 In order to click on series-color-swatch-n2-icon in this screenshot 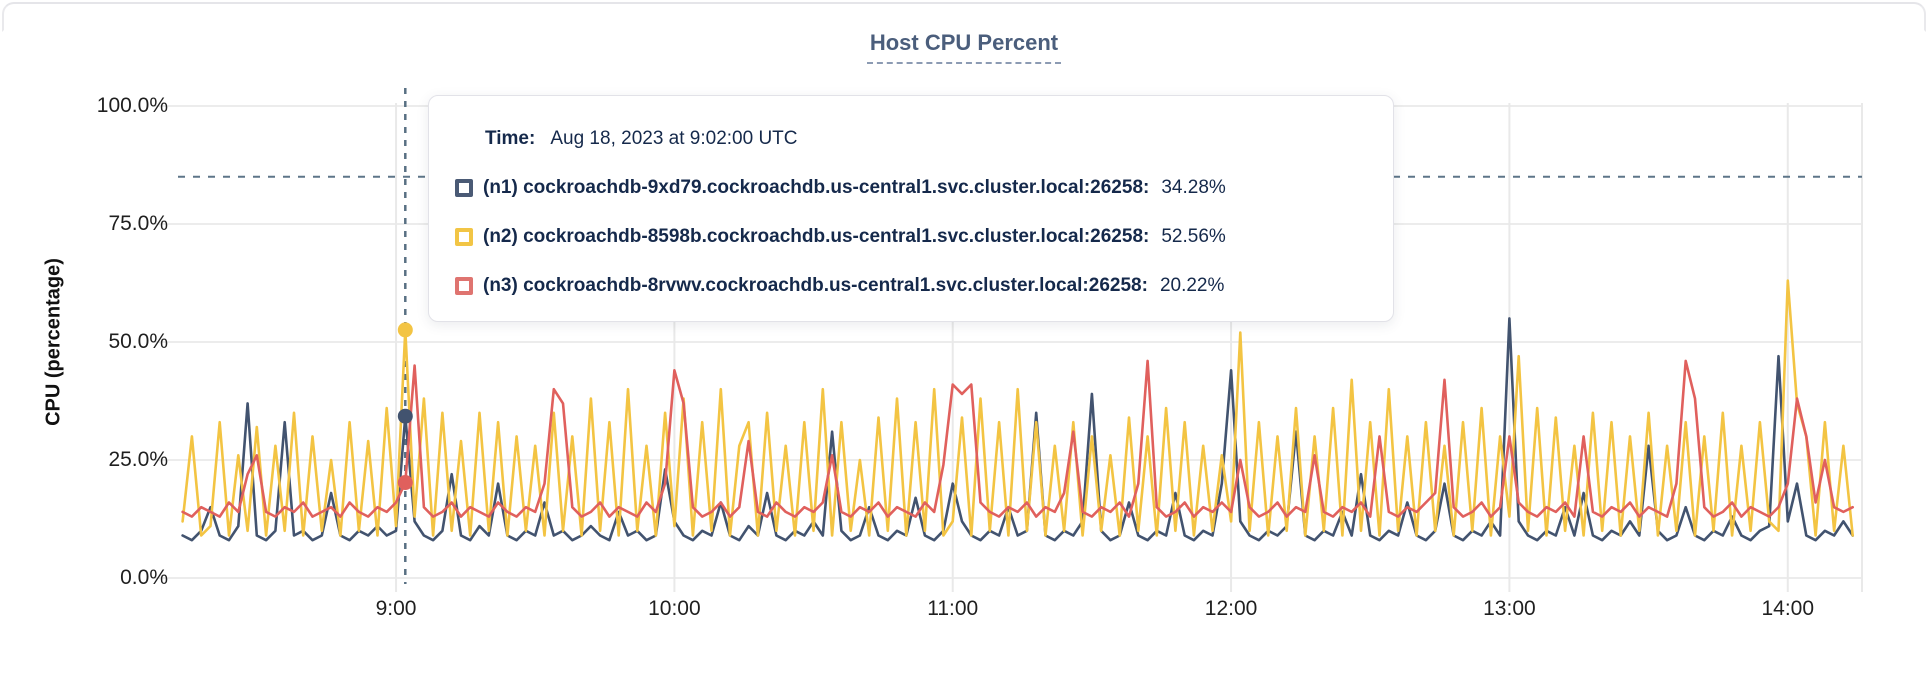, I will do `click(464, 237)`.